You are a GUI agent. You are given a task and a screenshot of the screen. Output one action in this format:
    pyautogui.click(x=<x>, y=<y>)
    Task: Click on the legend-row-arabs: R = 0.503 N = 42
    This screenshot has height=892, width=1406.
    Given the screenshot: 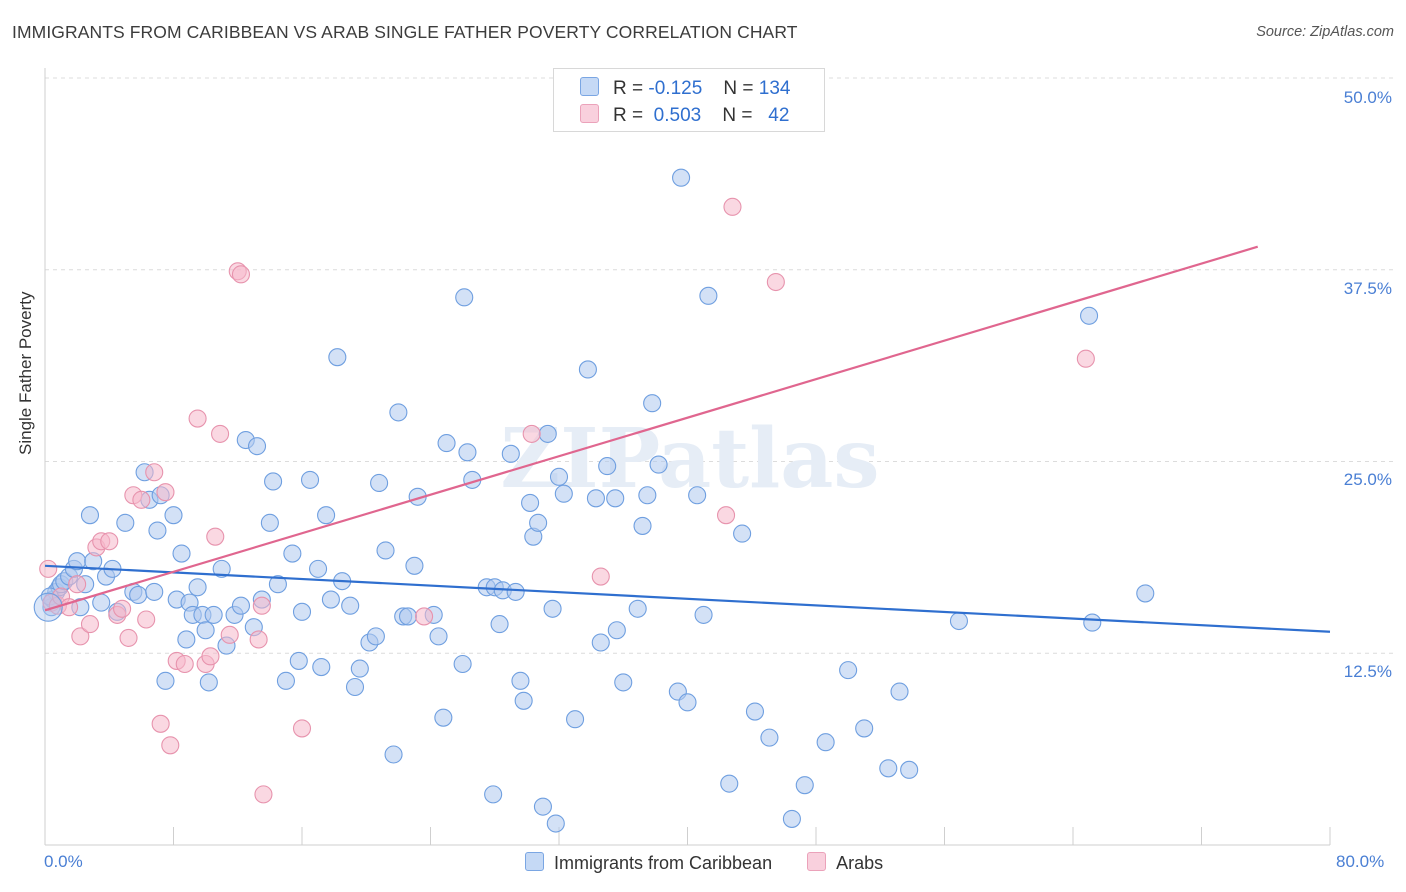 What is the action you would take?
    pyautogui.click(x=684, y=115)
    